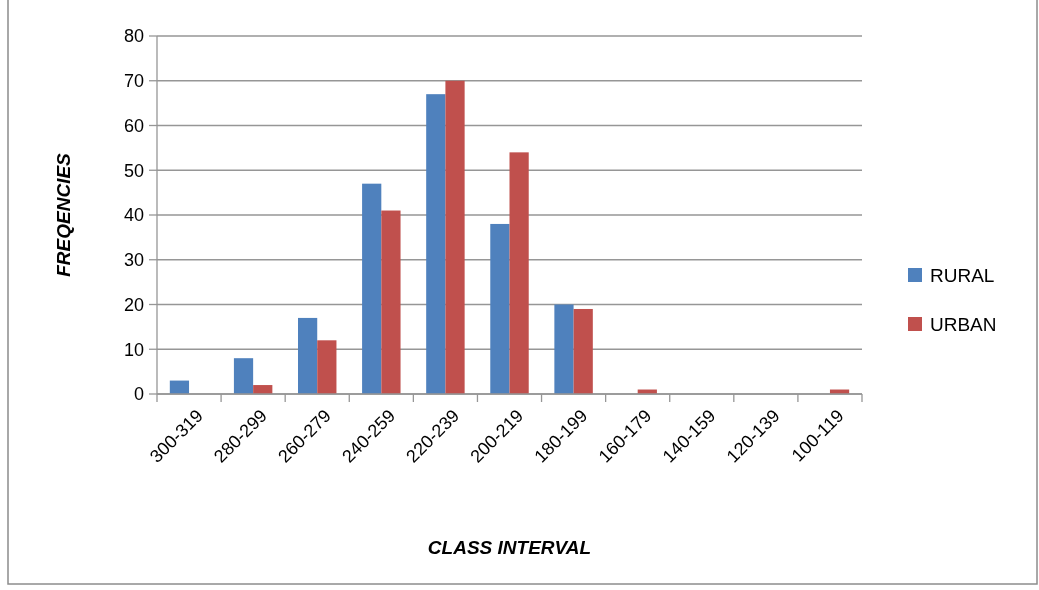 The image size is (1039, 590). Describe the element at coordinates (133, 215) in the screenshot. I see `y-tick-label: 40` at that location.